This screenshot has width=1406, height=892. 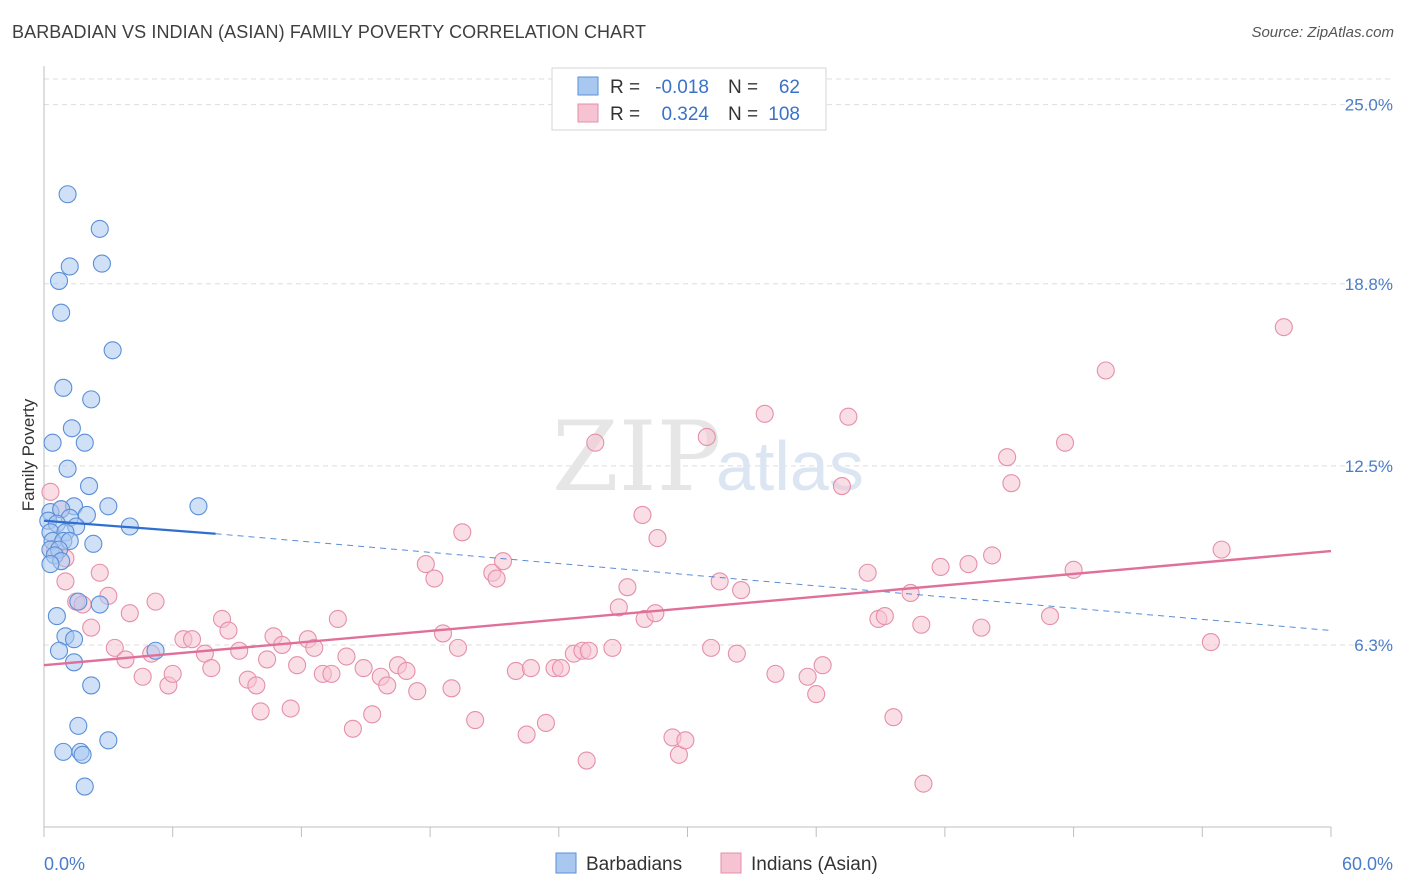 I want to click on indian-trend-line, so click(x=687, y=608).